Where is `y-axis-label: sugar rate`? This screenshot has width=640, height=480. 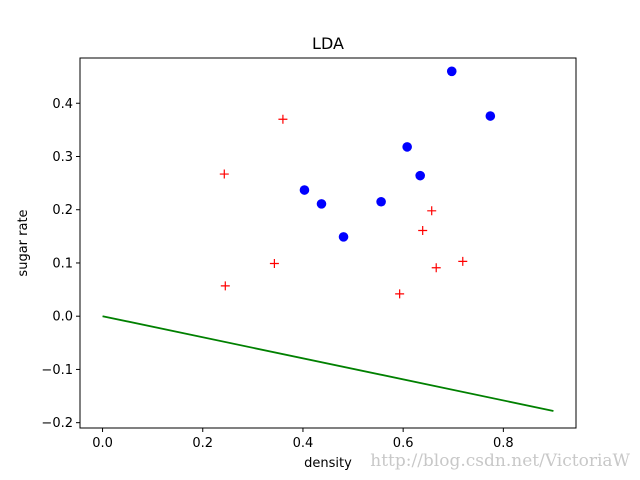
y-axis-label: sugar rate is located at coordinates (23, 242).